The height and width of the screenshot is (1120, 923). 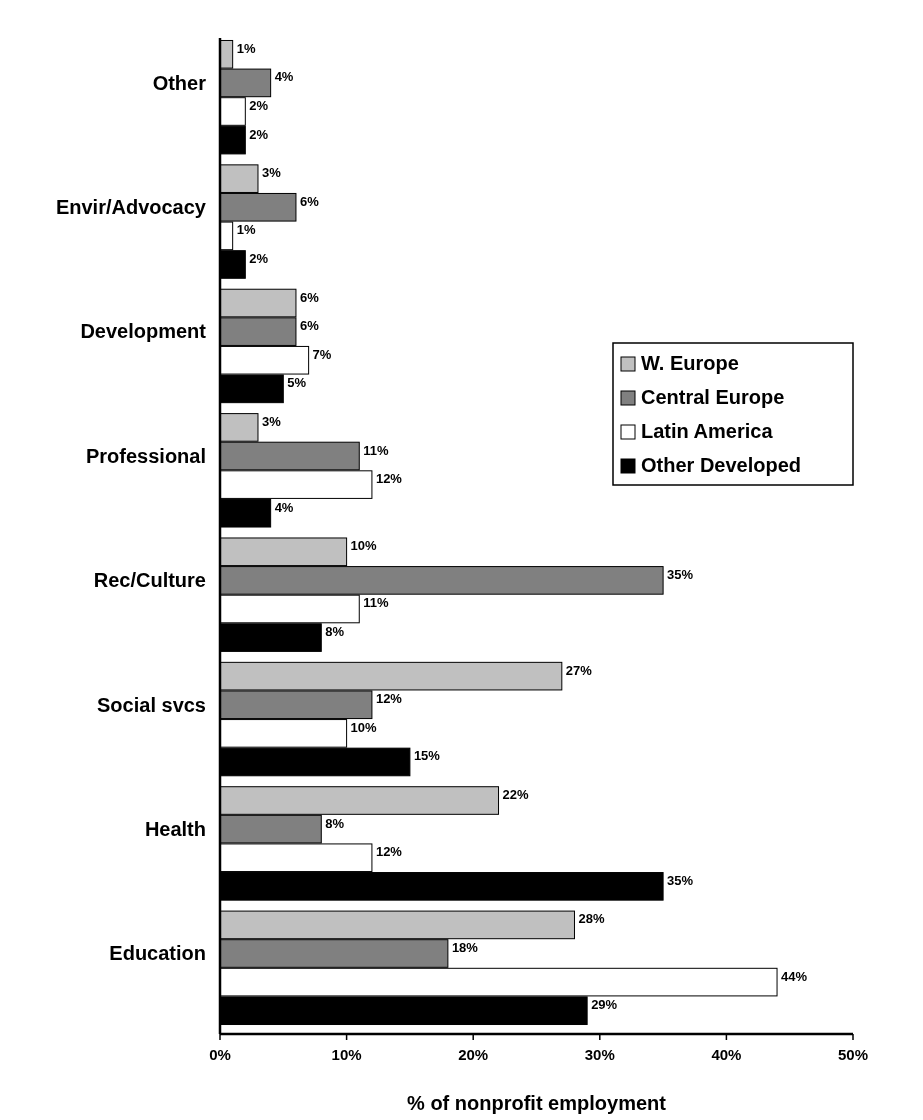 I want to click on y-tick-label: Education, so click(x=157, y=953).